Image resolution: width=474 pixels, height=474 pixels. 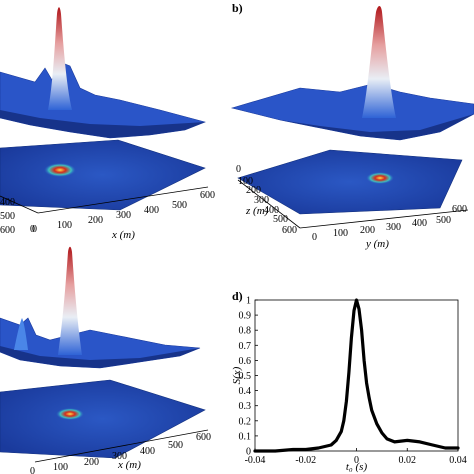 I want to click on panel-b-z-tick: 400, so click(x=271, y=210).